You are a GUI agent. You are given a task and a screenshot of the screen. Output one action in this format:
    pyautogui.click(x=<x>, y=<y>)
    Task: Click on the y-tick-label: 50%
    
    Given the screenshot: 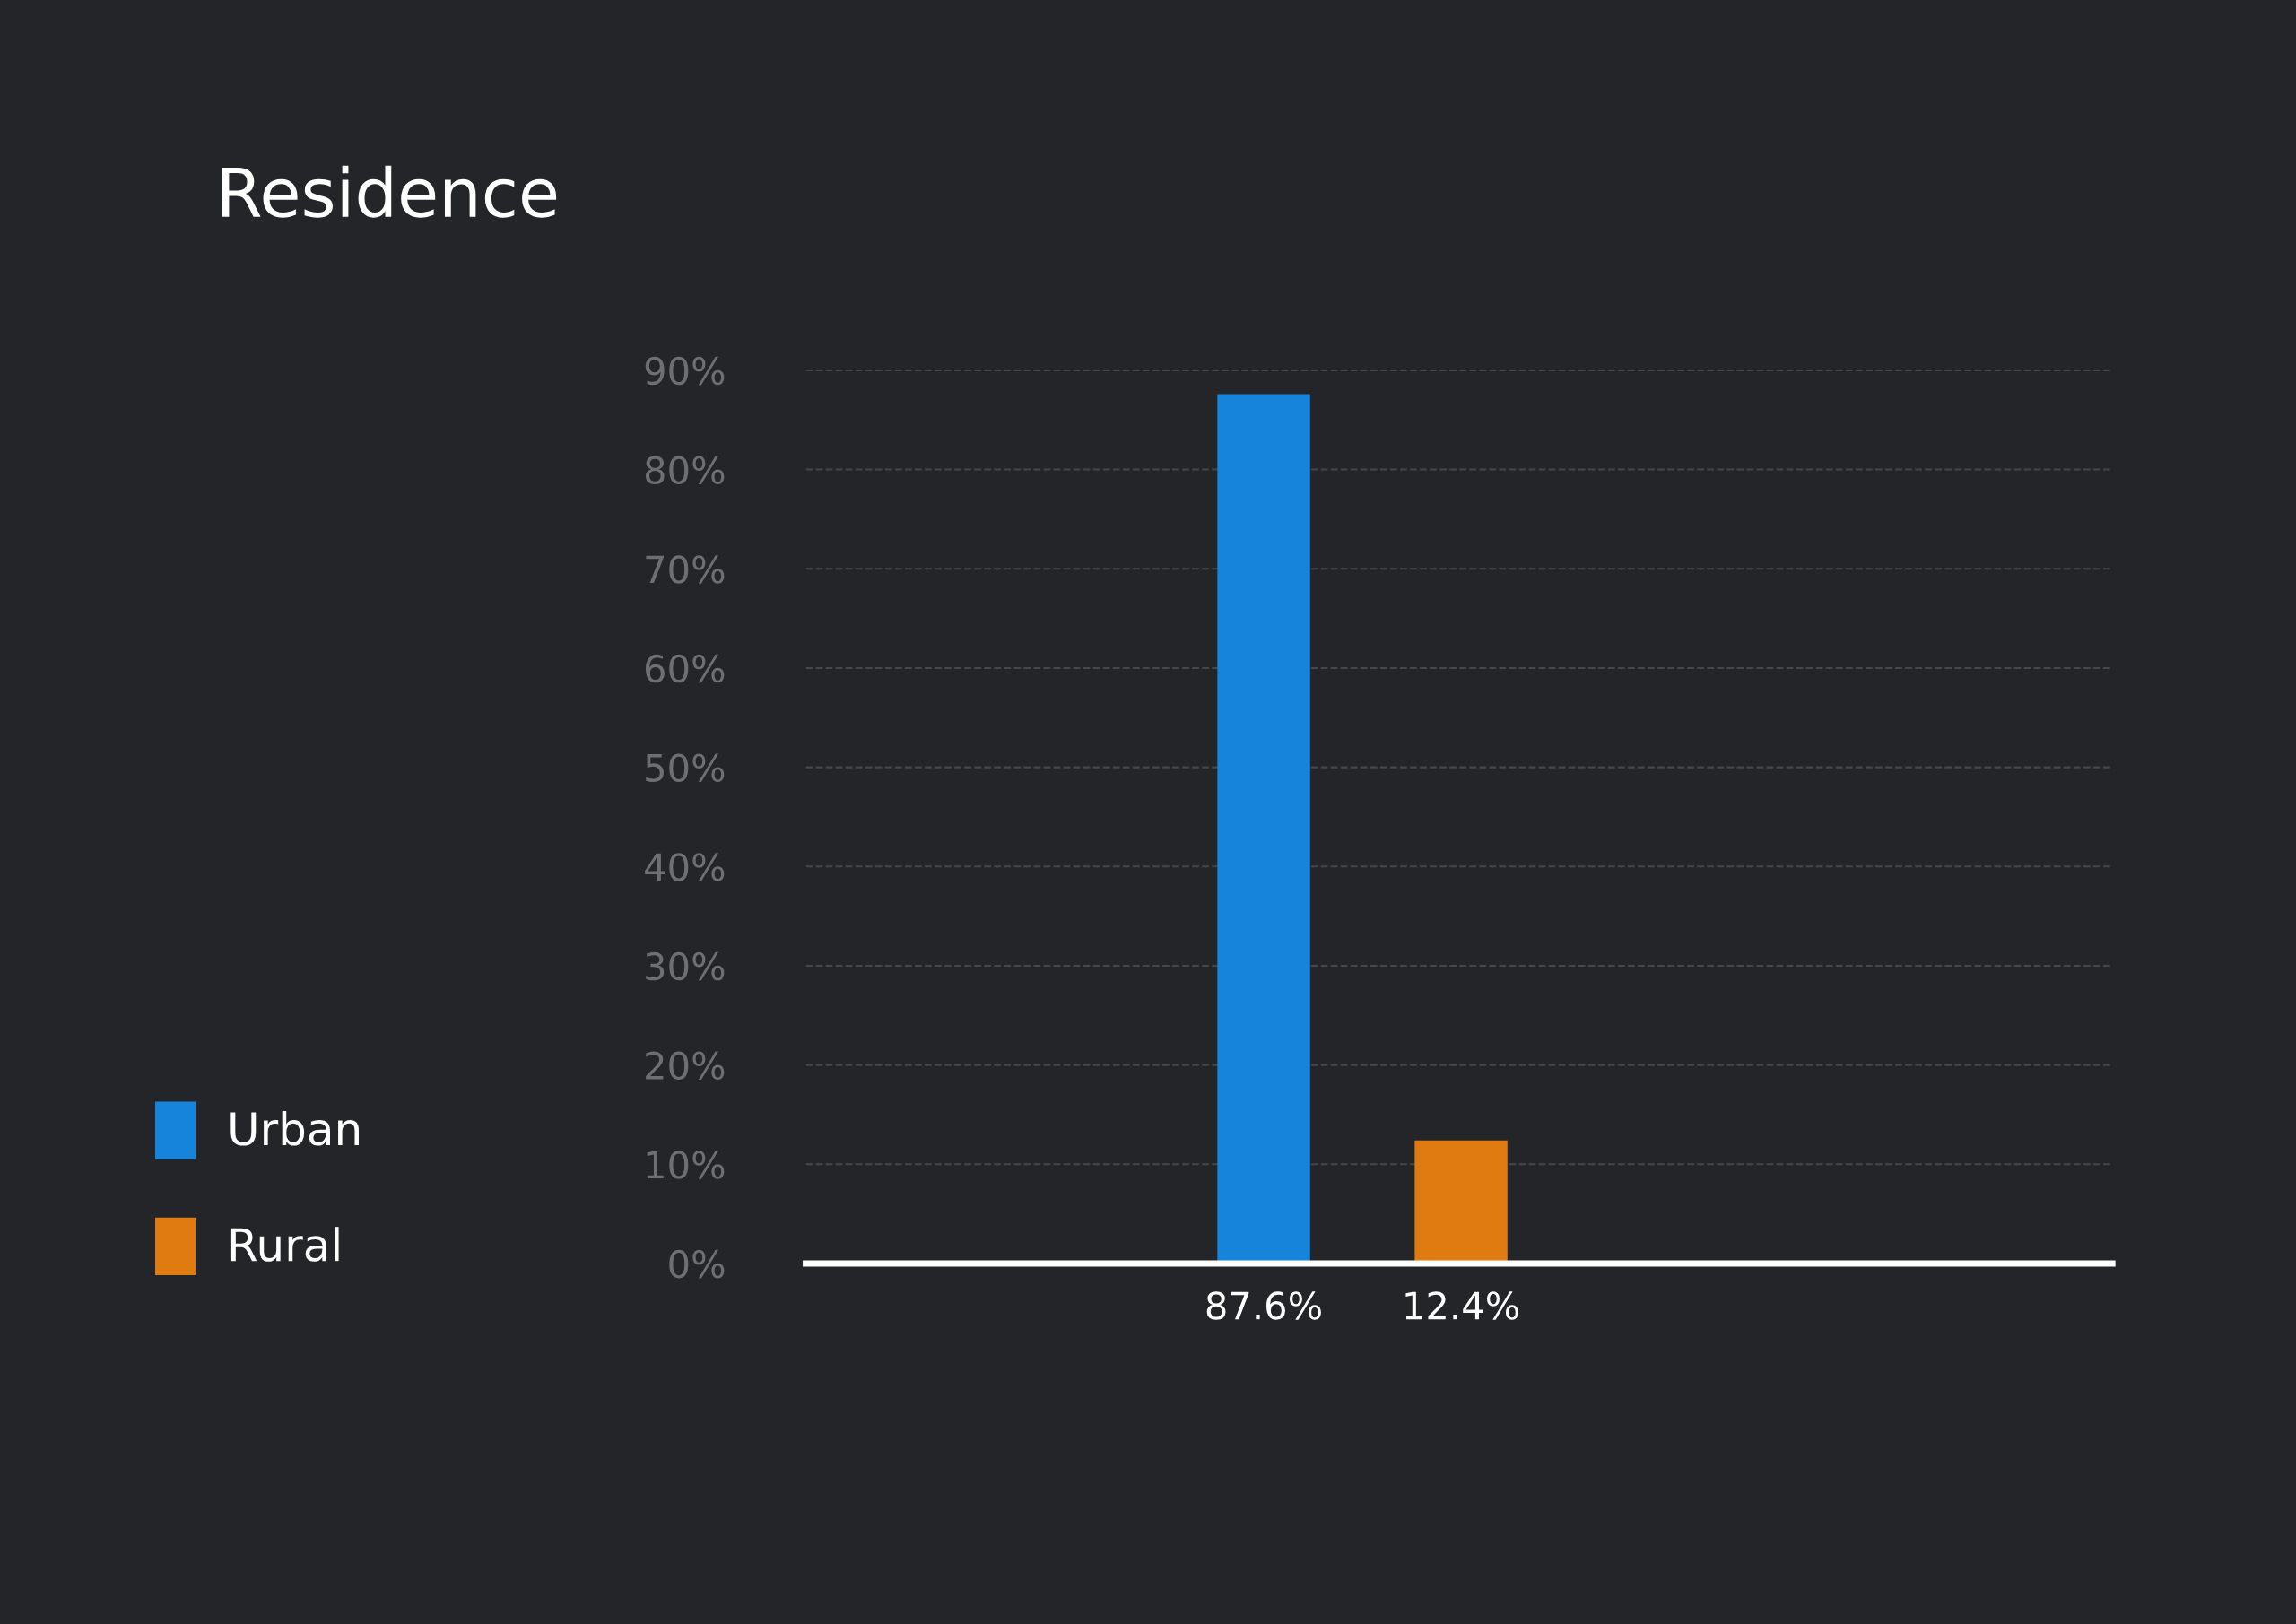 What is the action you would take?
    pyautogui.click(x=685, y=768)
    